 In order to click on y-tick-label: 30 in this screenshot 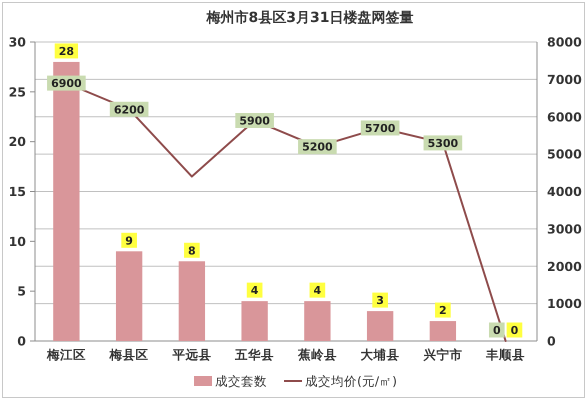, I will do `click(17, 42)`.